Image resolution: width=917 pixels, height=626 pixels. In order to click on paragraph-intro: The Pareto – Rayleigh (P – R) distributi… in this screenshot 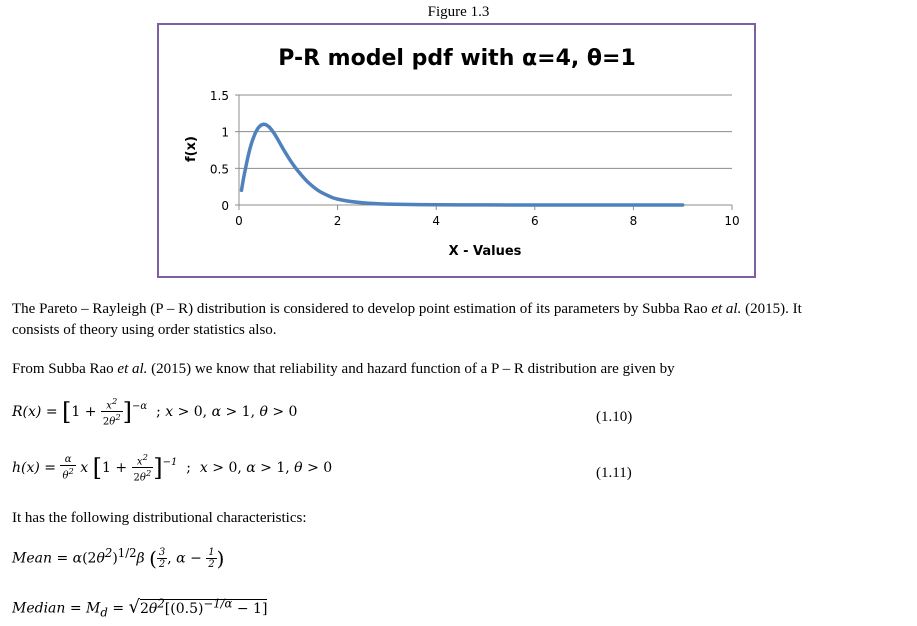, I will do `click(407, 319)`.